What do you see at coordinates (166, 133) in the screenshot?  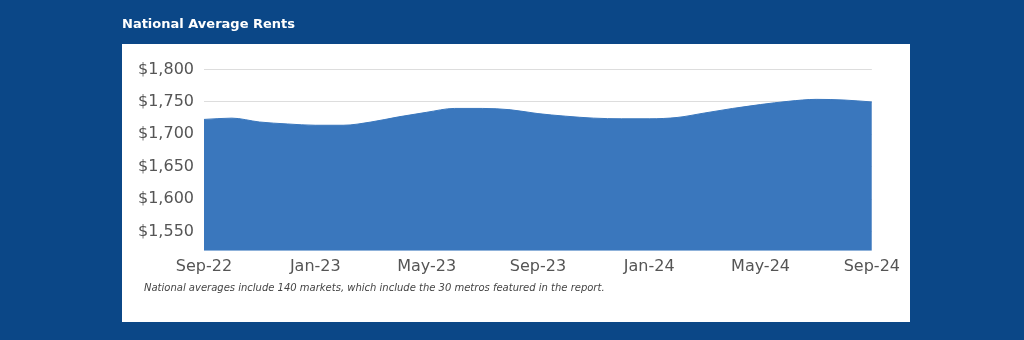 I see `y-tick-label: $1,700` at bounding box center [166, 133].